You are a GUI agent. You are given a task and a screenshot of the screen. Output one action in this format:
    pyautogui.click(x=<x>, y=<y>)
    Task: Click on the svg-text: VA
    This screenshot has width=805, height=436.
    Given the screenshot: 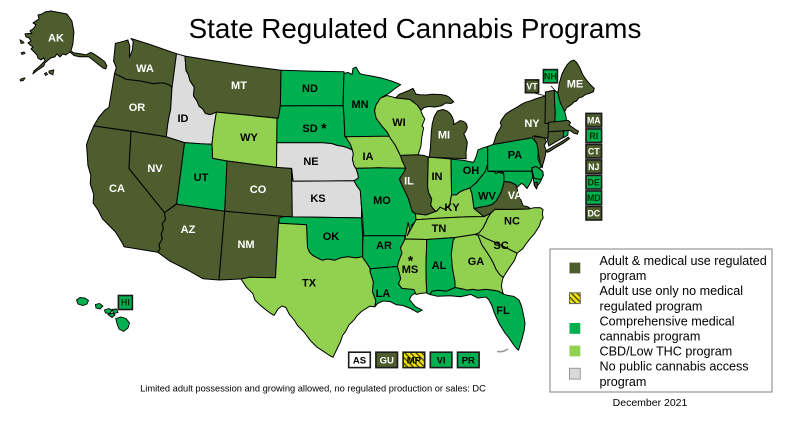 What is the action you would take?
    pyautogui.click(x=515, y=196)
    